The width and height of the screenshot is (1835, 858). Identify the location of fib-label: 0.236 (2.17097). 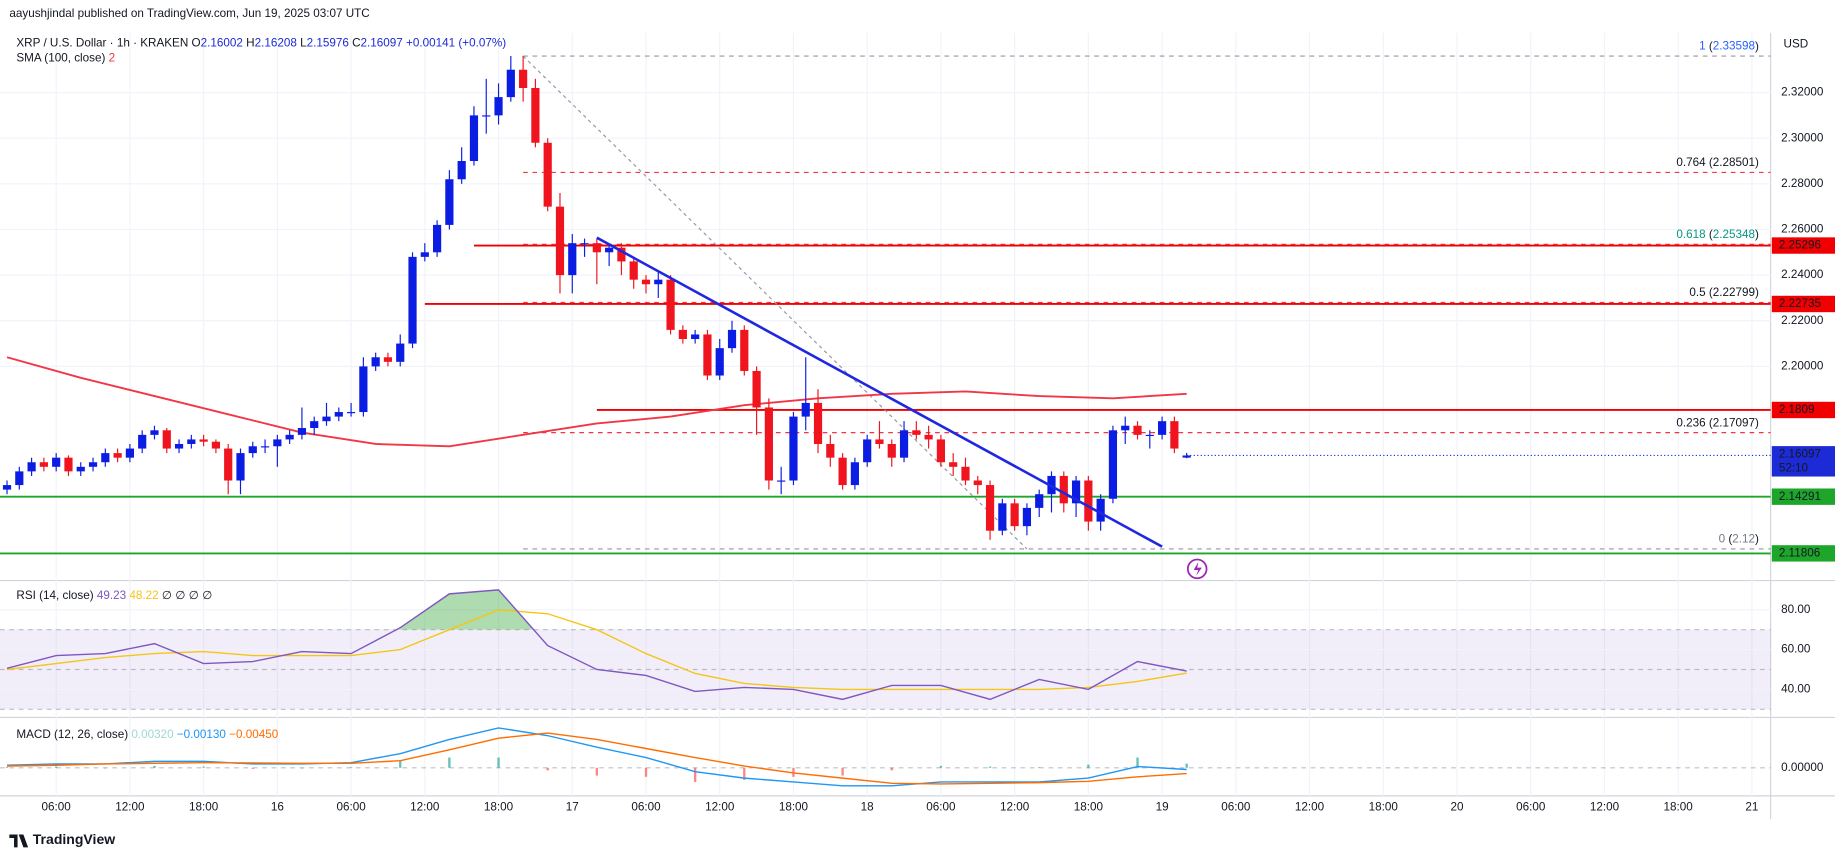
(1717, 422).